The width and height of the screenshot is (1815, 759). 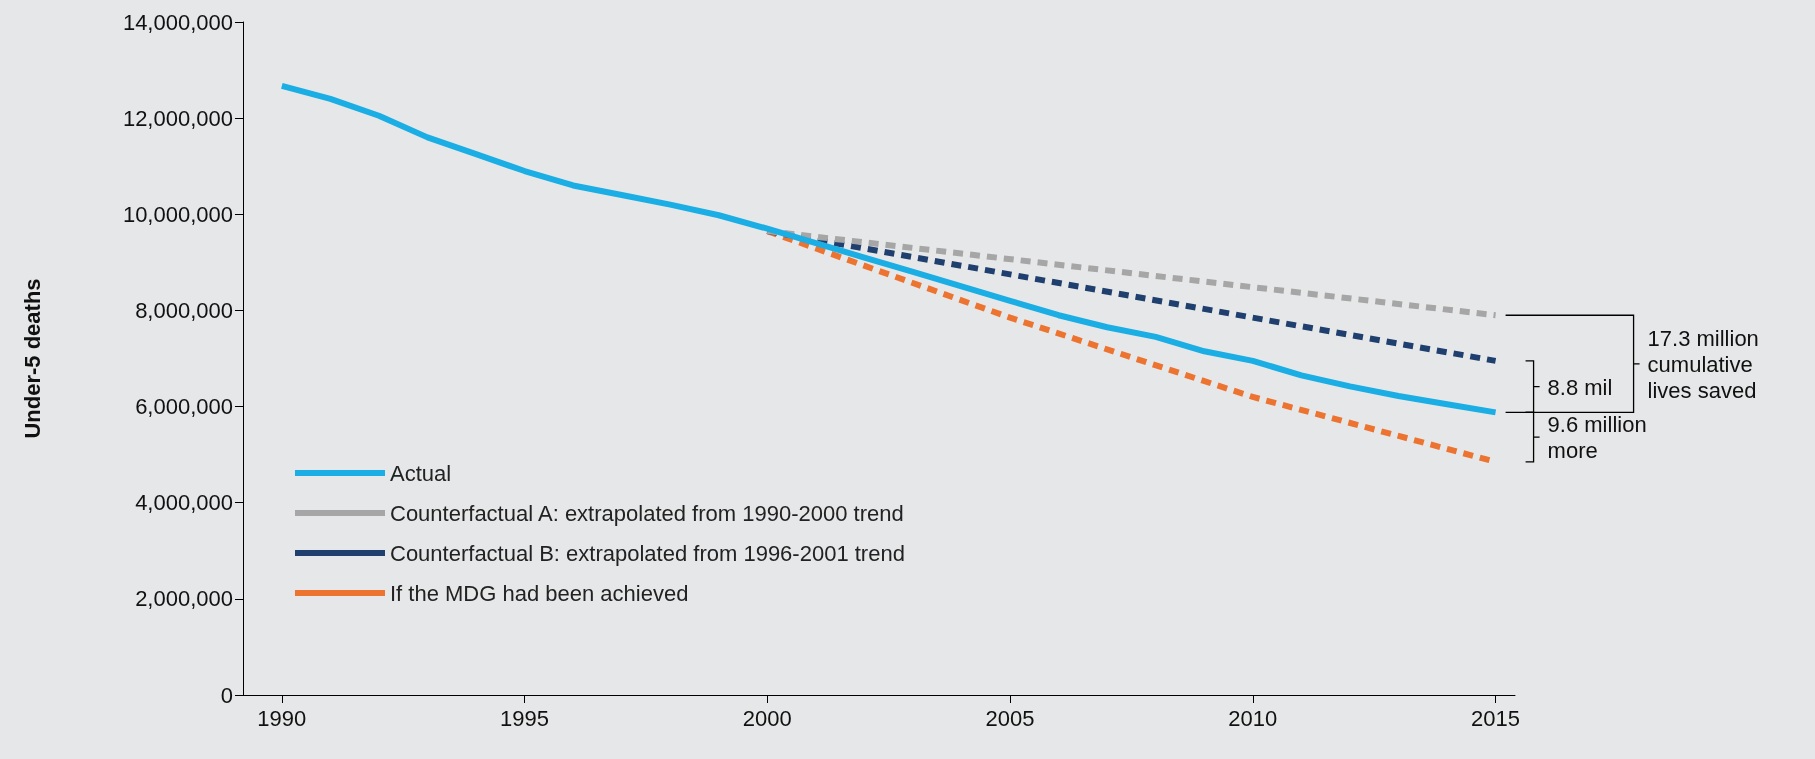 What do you see at coordinates (1010, 718) in the screenshot?
I see `x-tick-label: 2005` at bounding box center [1010, 718].